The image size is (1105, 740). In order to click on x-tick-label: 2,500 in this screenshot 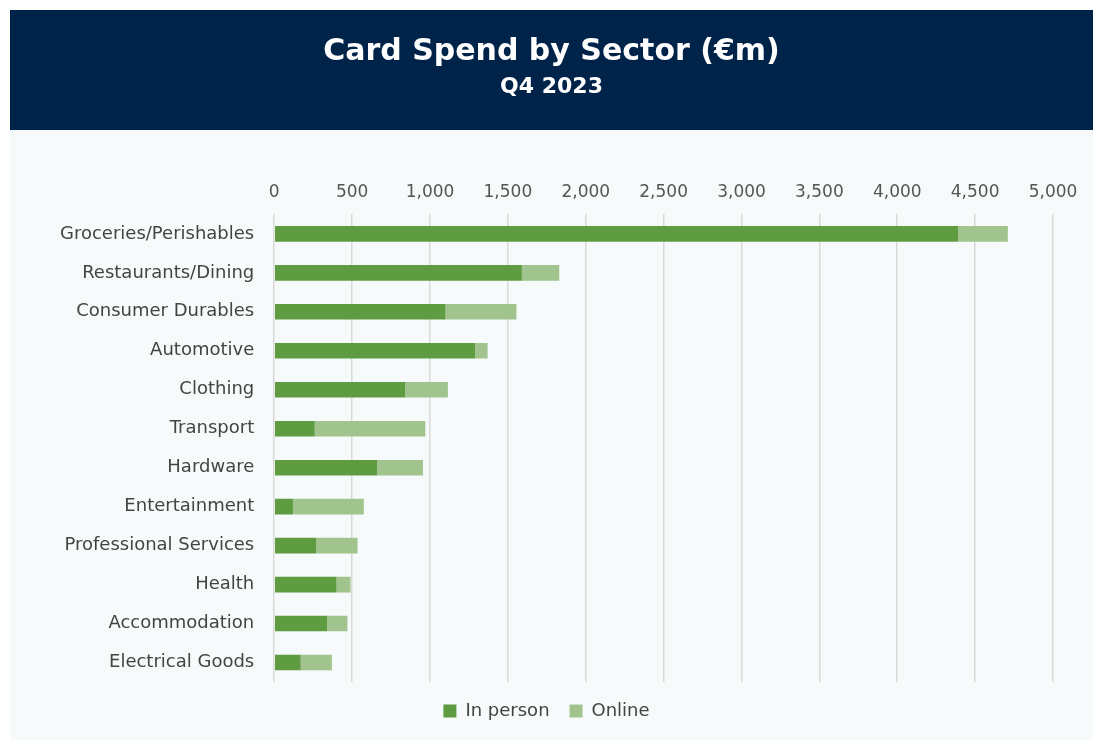, I will do `click(663, 190)`.